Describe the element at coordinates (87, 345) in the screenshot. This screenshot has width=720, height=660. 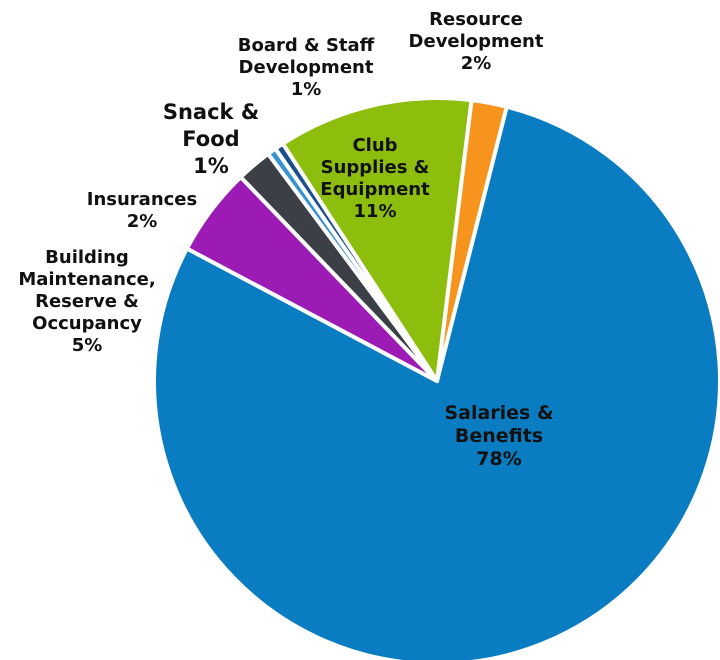
I see `slice-value-label: 5%` at that location.